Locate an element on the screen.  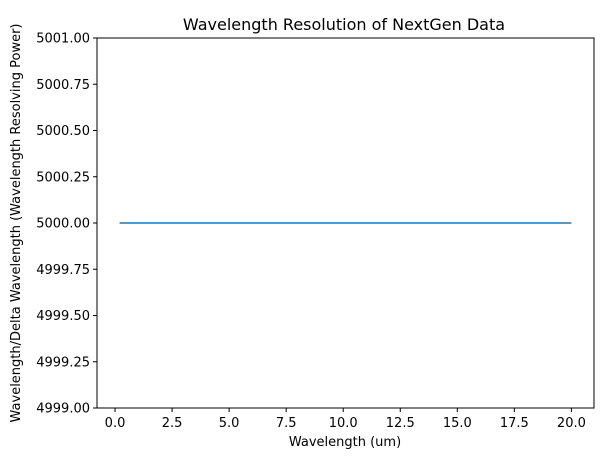
y-tick-label: 4999.00 is located at coordinates (63, 409).